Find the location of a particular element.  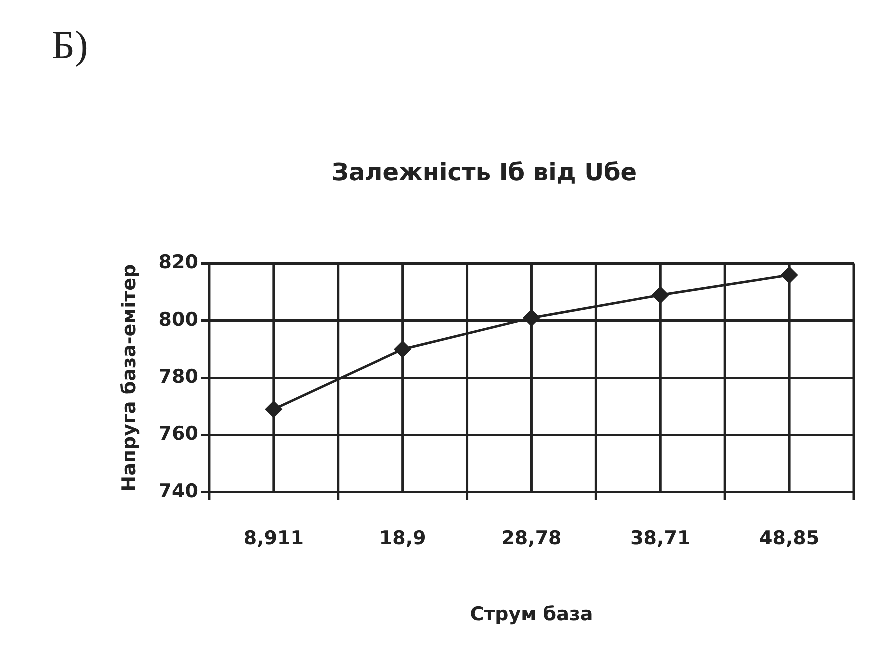

y-tick-label: 820 is located at coordinates (178, 263).